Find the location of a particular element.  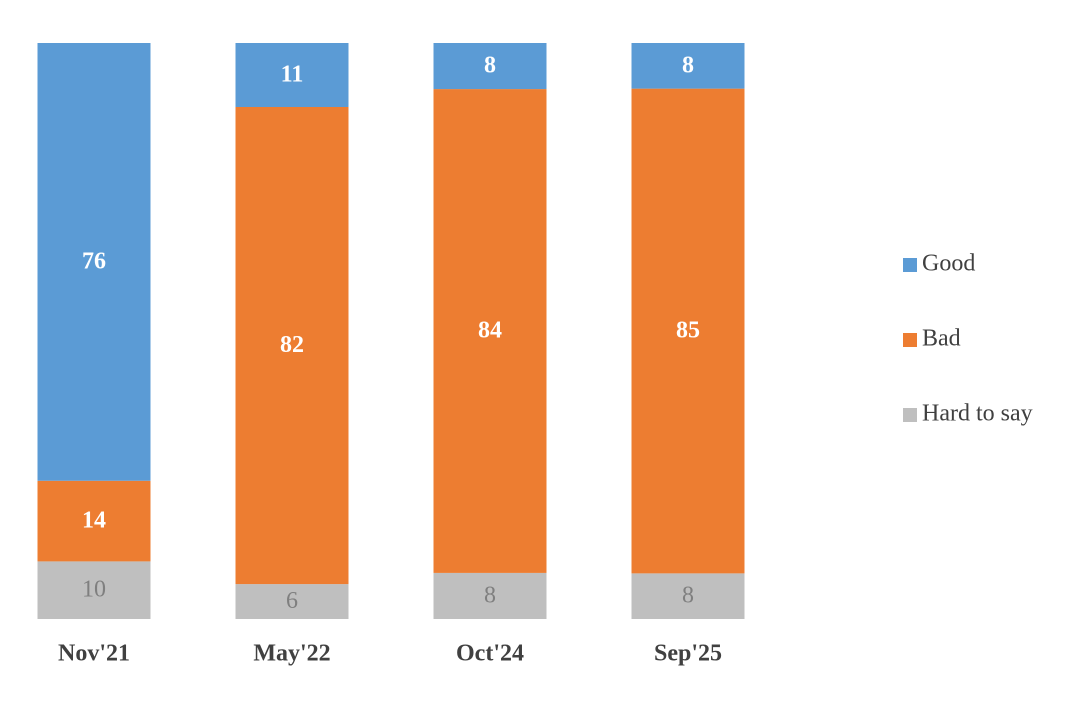

data-label: 6 is located at coordinates (292, 601).